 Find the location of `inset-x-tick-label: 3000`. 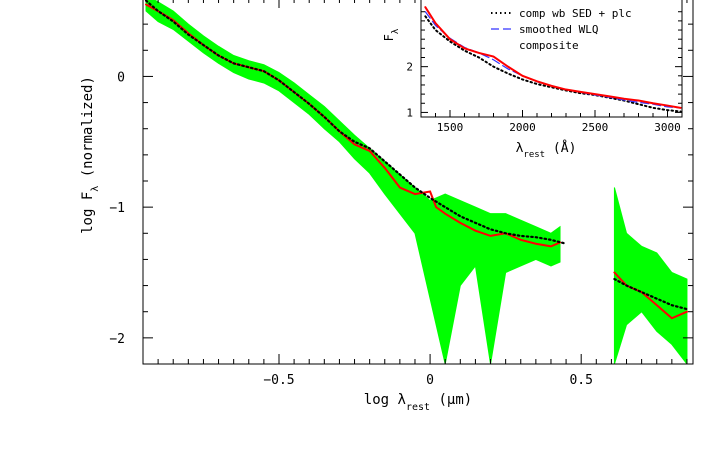

inset-x-tick-label: 3000 is located at coordinates (667, 127).